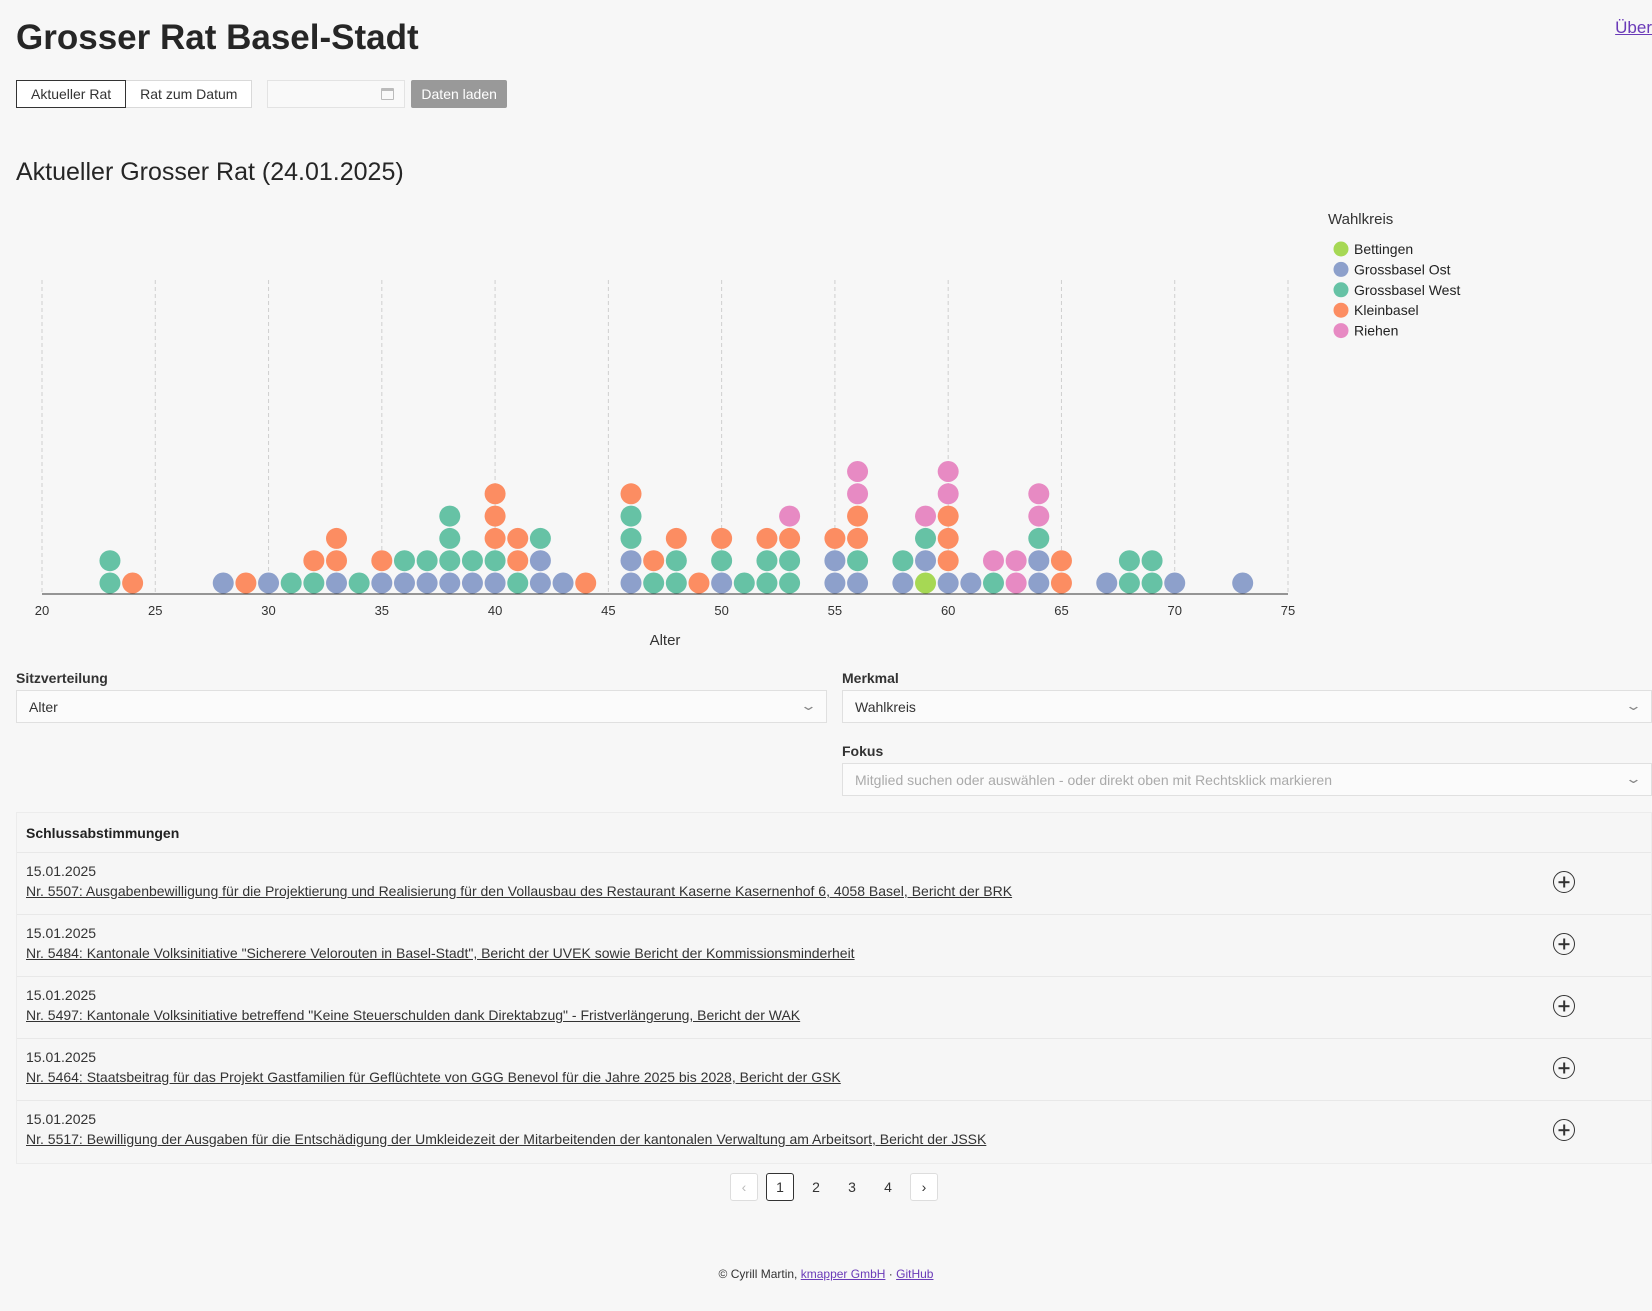 This screenshot has height=1311, width=1652. What do you see at coordinates (336, 94) in the screenshot?
I see `date-picker-input` at bounding box center [336, 94].